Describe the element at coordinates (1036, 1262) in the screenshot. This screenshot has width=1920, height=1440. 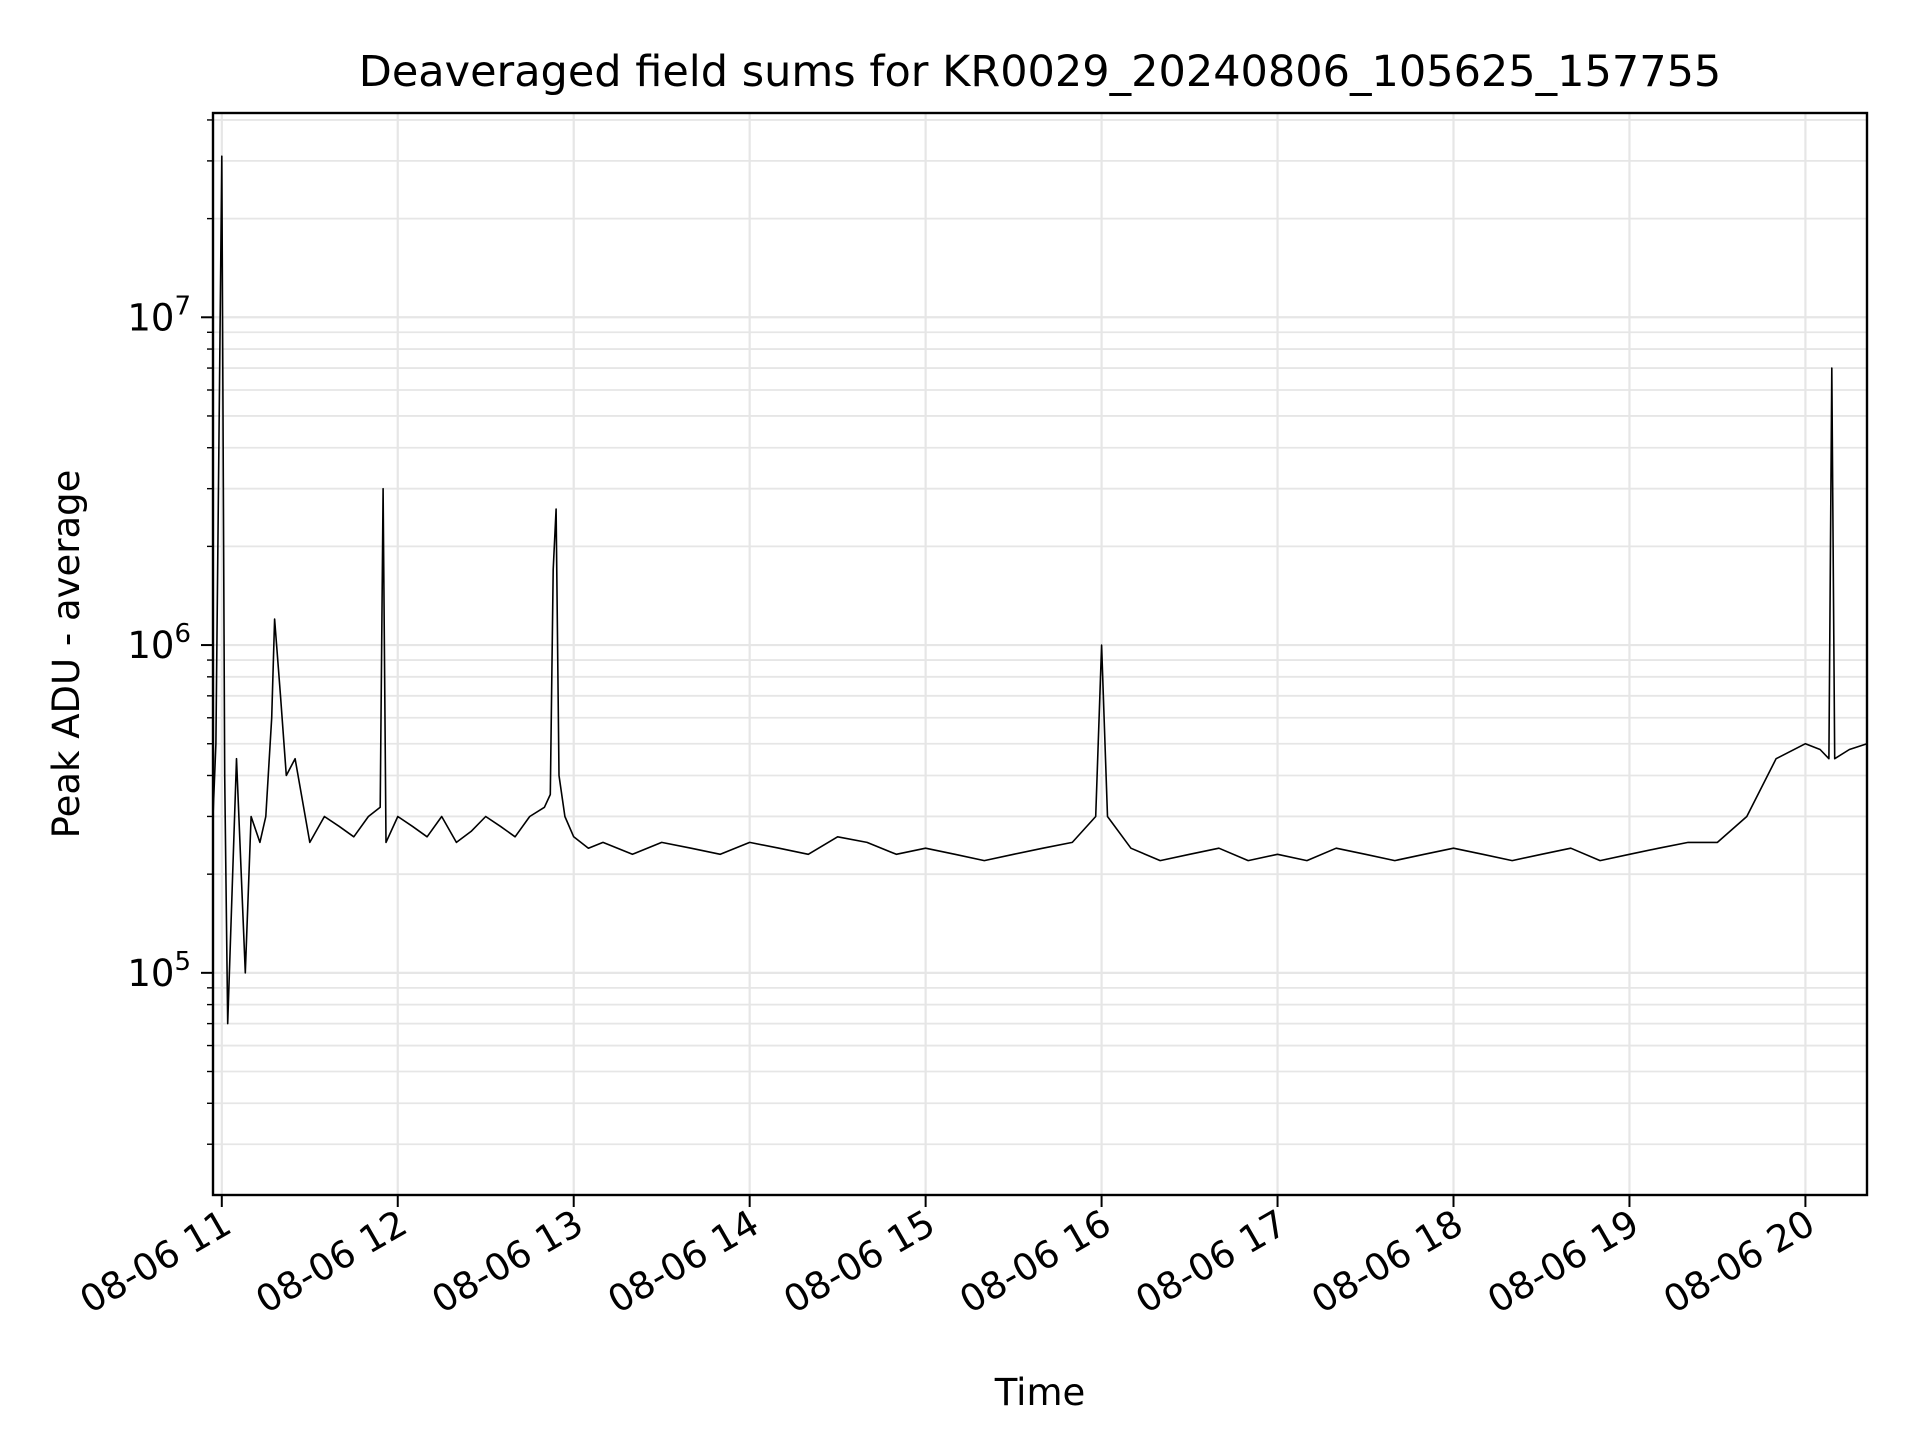
I see `x-tick-label: 08-06 16` at that location.